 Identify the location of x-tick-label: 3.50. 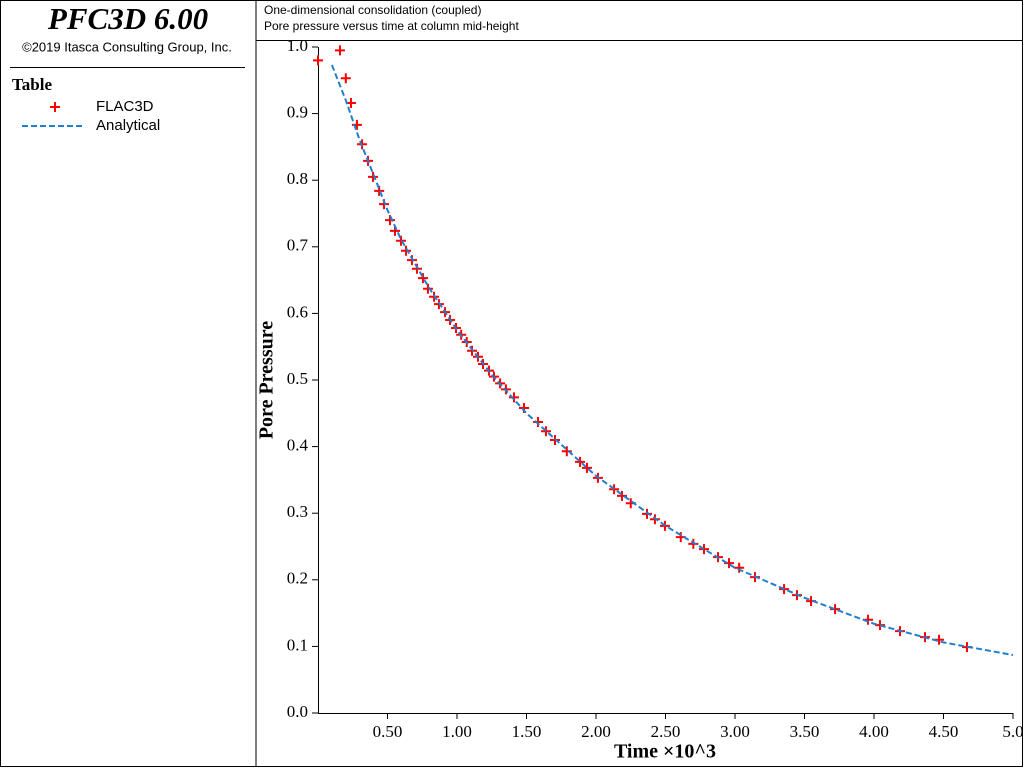
(805, 731).